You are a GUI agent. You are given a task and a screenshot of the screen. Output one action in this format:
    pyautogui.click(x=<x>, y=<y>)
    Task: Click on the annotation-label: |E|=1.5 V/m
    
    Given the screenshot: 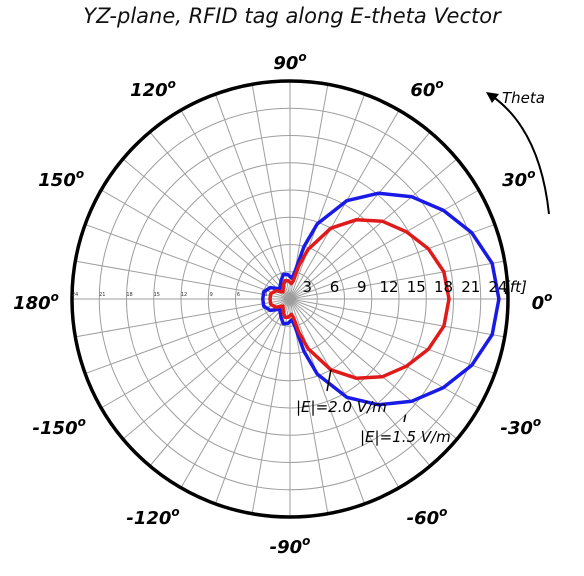 What is the action you would take?
    pyautogui.click(x=405, y=437)
    